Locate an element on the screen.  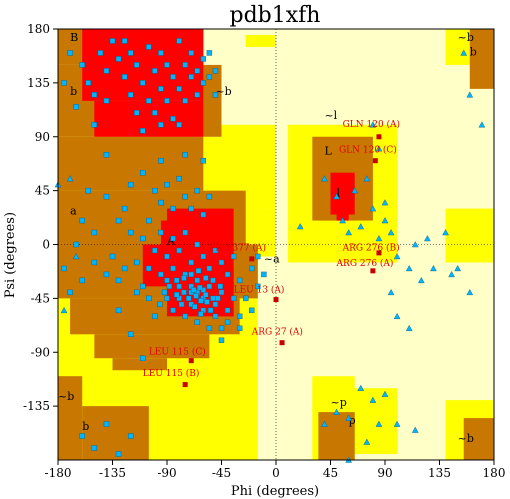
x-tick-label: 135 is located at coordinates (439, 473).